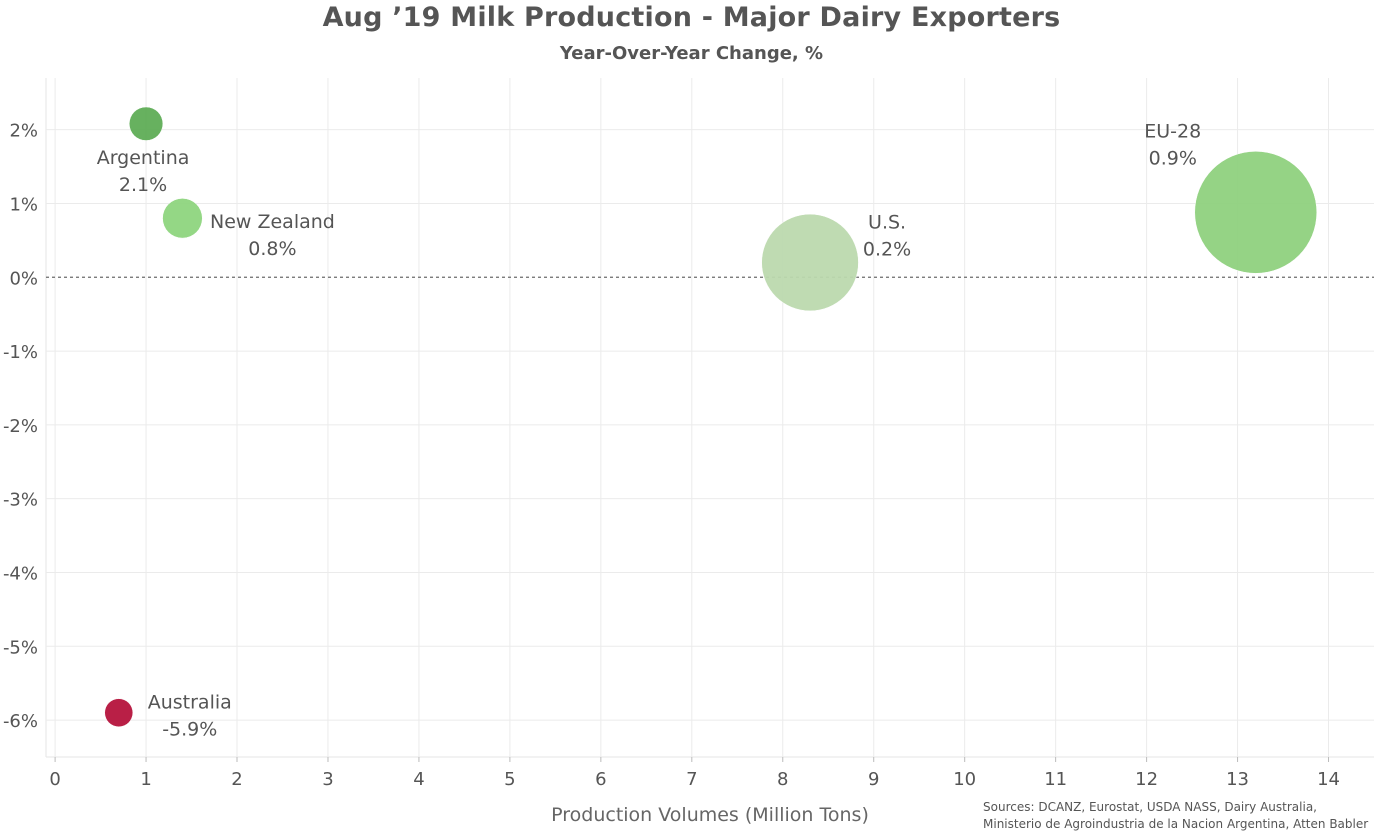 The width and height of the screenshot is (1383, 835). I want to click on y-tick-label: -3%, so click(20, 500).